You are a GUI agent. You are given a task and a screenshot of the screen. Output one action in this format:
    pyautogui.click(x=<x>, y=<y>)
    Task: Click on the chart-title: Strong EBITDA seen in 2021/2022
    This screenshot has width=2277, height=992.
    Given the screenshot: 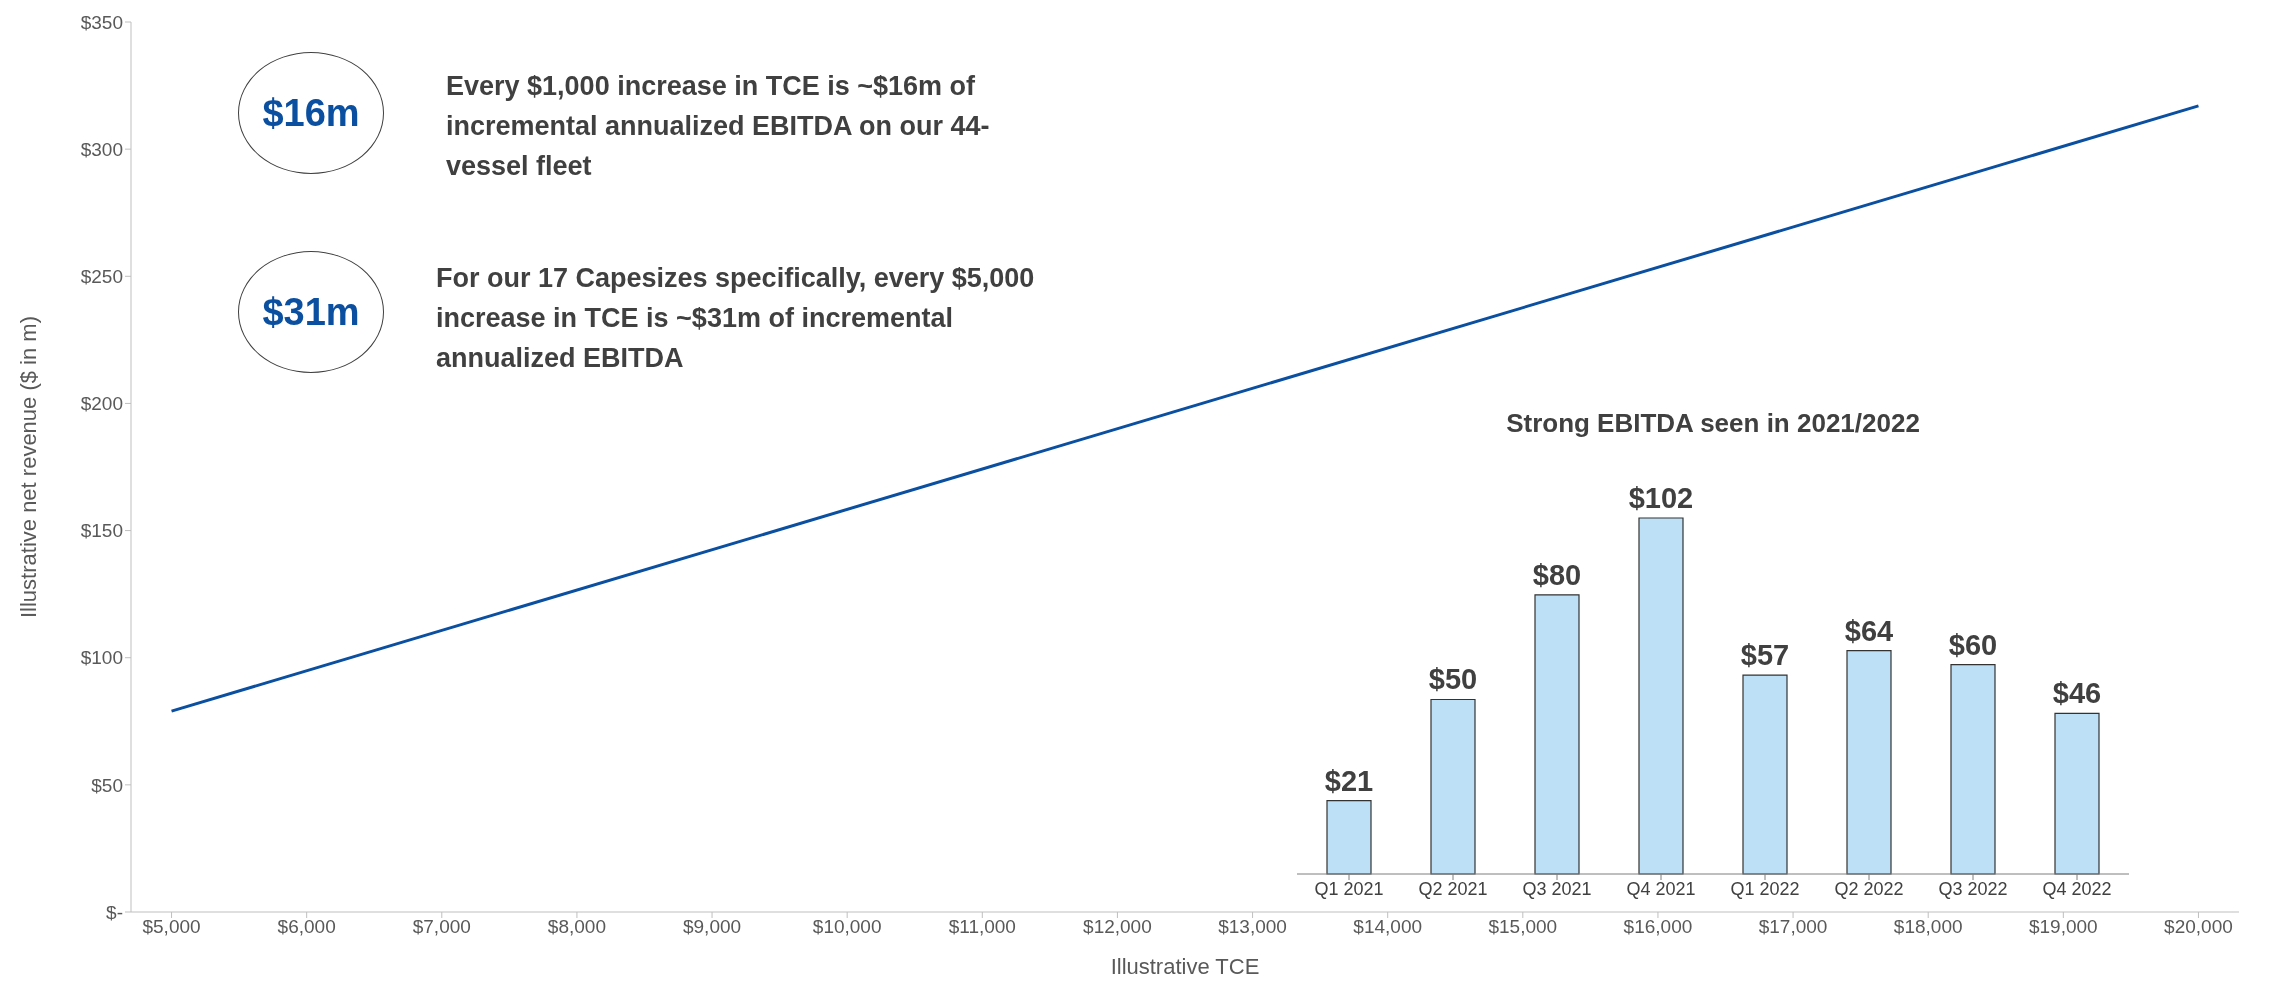 What is the action you would take?
    pyautogui.click(x=1713, y=424)
    